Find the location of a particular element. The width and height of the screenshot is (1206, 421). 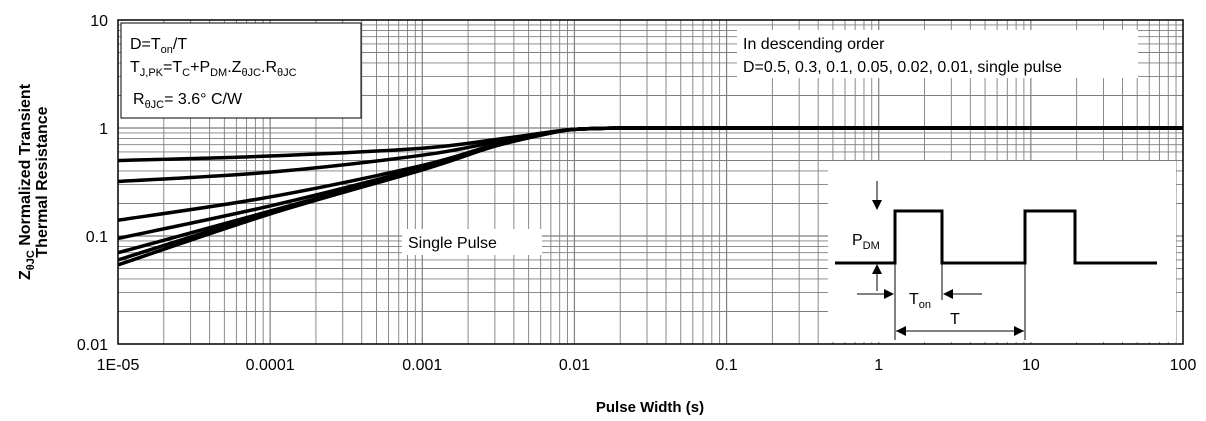

pdm-arrow-down is located at coordinates (877, 205).